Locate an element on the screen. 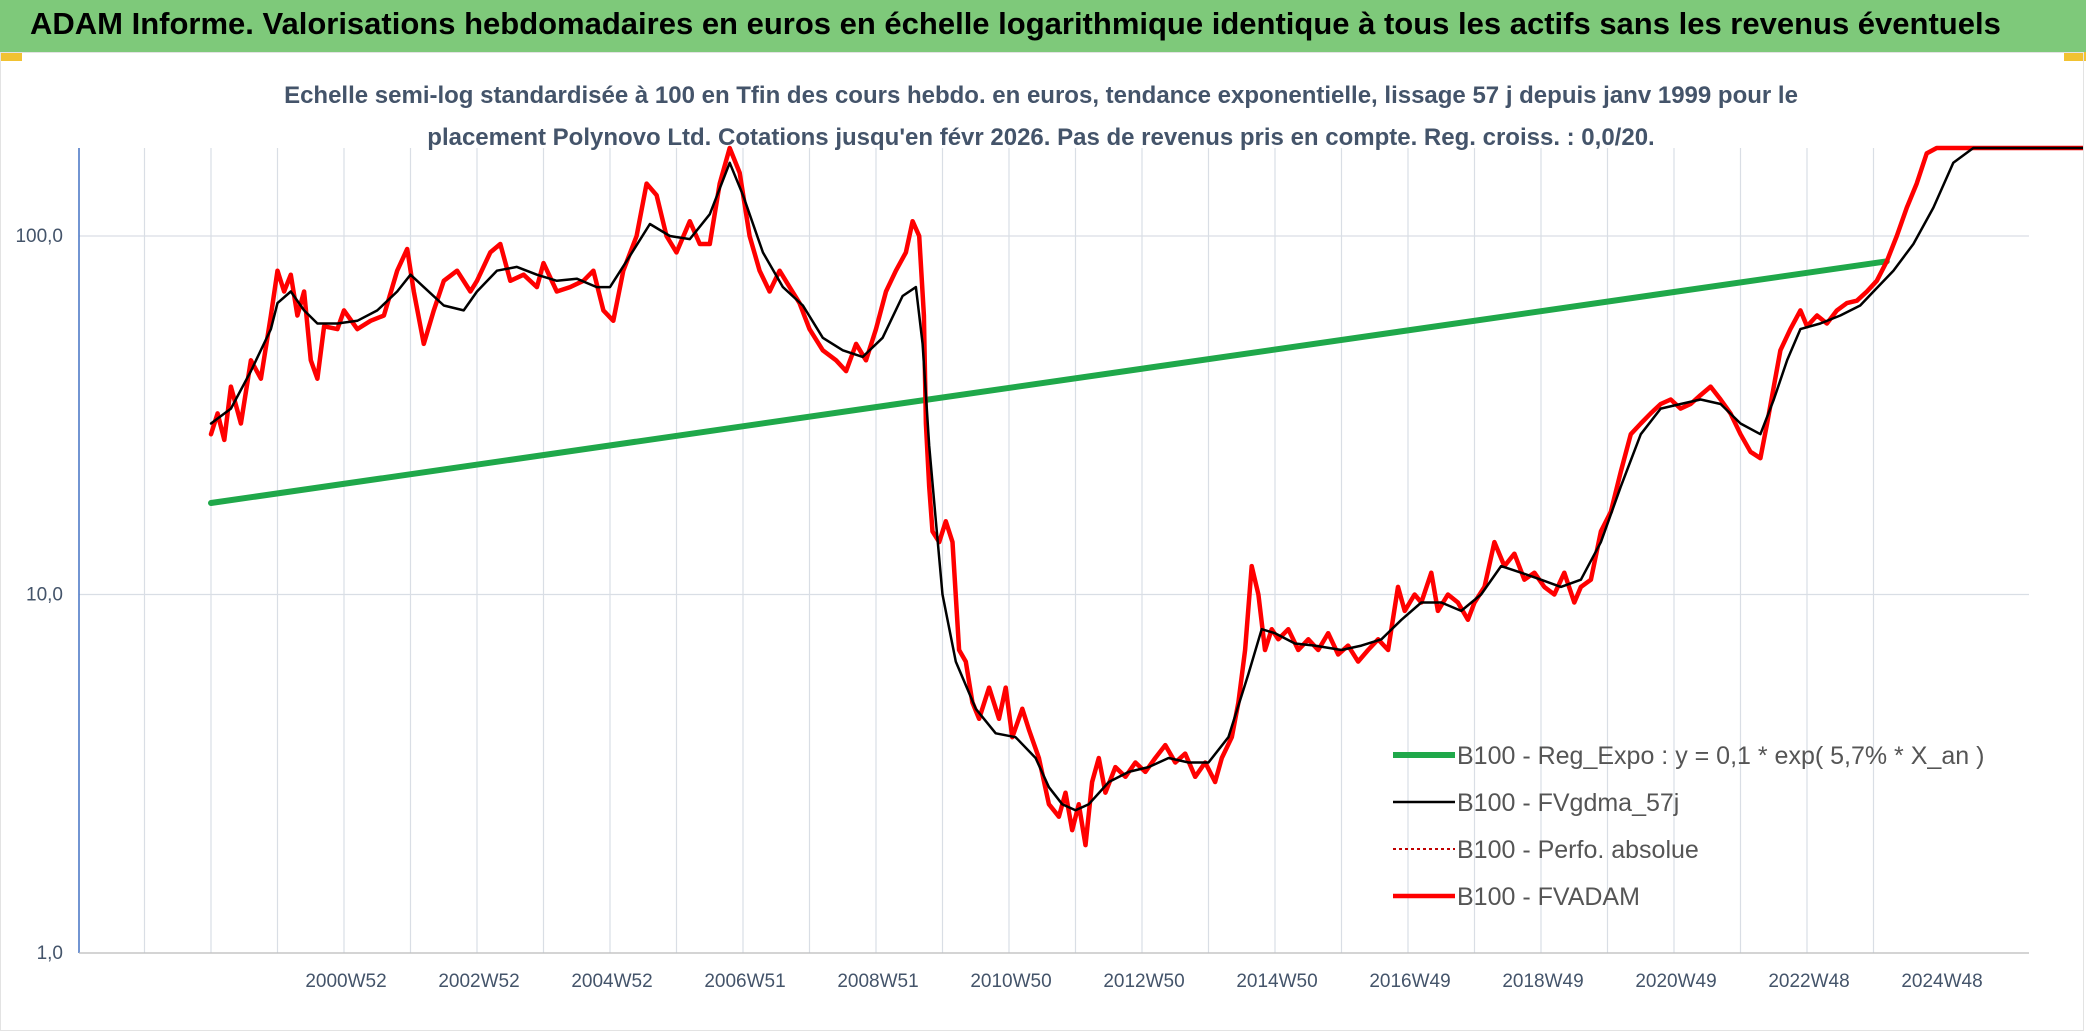 The height and width of the screenshot is (1033, 2086). corner-marker-right is located at coordinates (2075, 56).